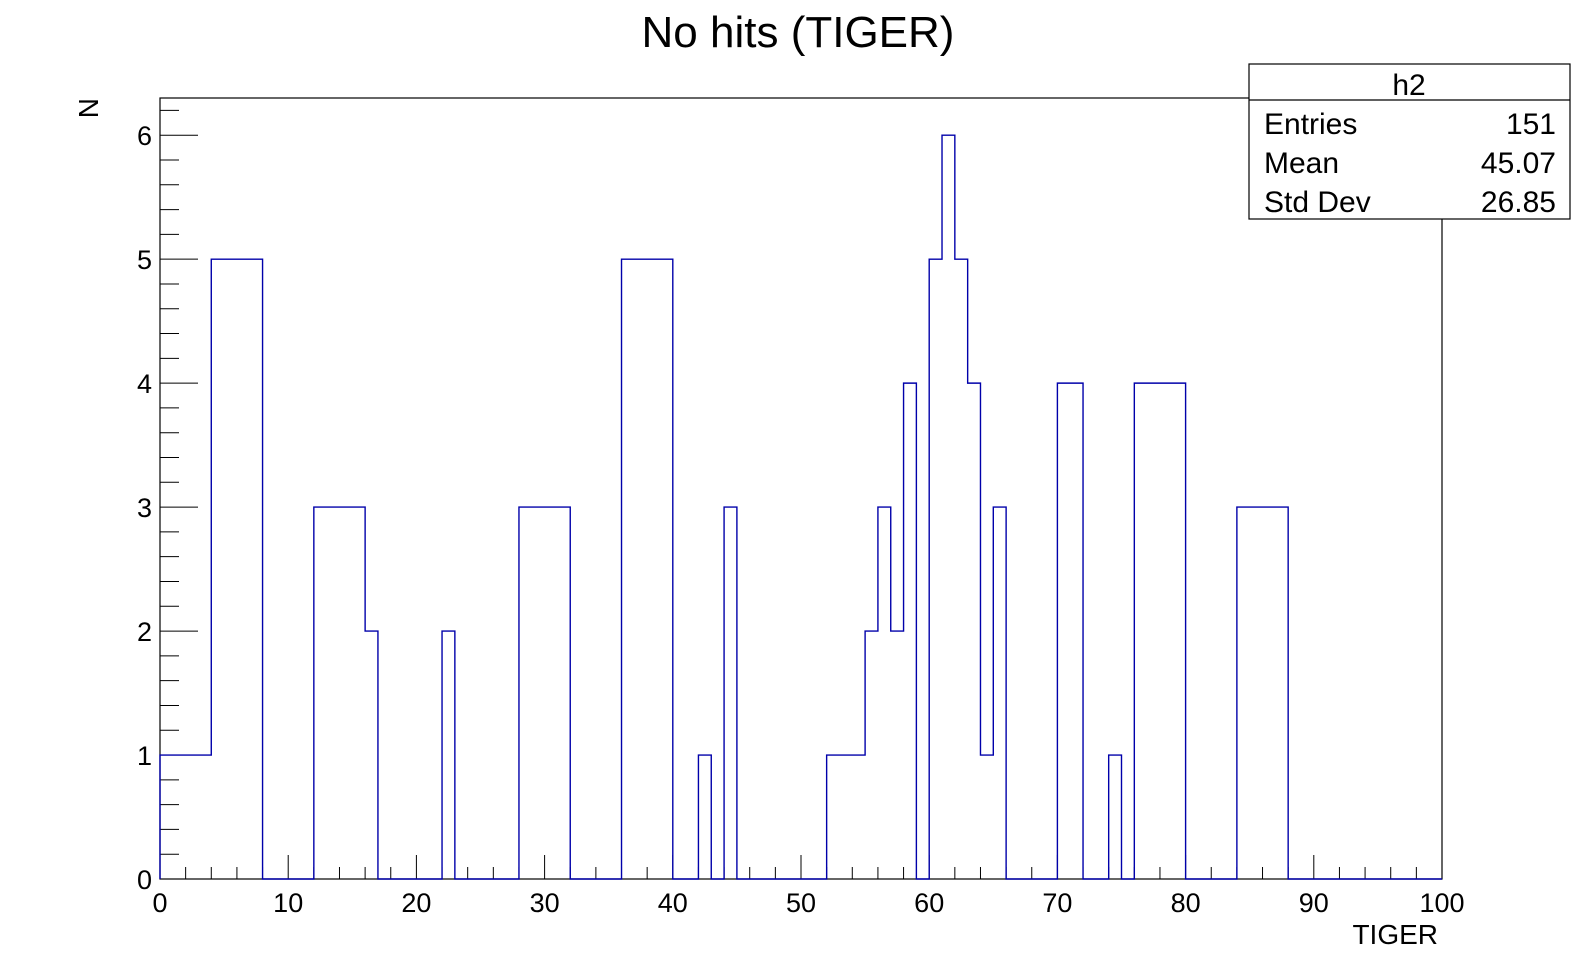  Describe the element at coordinates (808, 886) in the screenshot. I see `x-axis: 0 10 20 30 40 50 60 70 80 90 100` at that location.